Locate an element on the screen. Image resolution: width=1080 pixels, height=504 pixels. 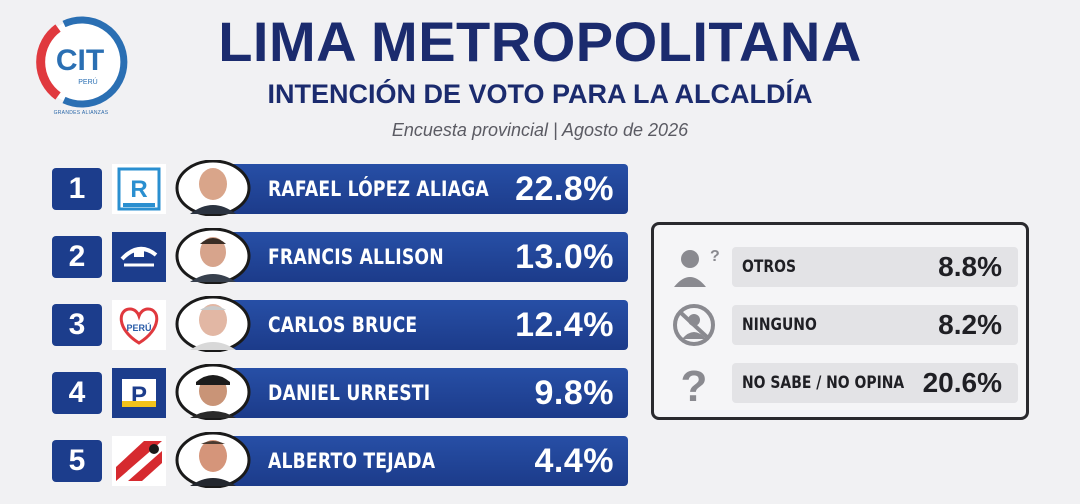
cit-logo-mark: CIT PERÚ is located at coordinates (82, 62).